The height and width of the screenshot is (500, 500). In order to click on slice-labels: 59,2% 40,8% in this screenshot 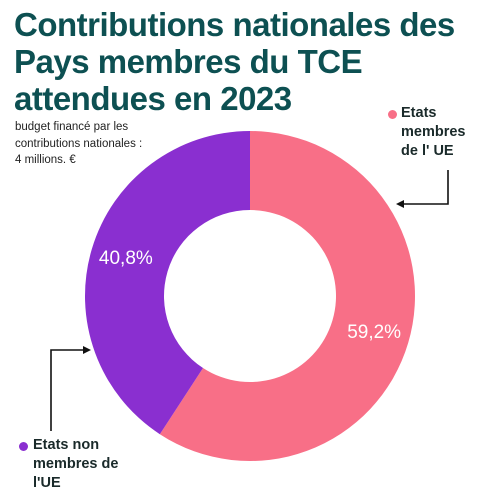, I will do `click(250, 295)`.